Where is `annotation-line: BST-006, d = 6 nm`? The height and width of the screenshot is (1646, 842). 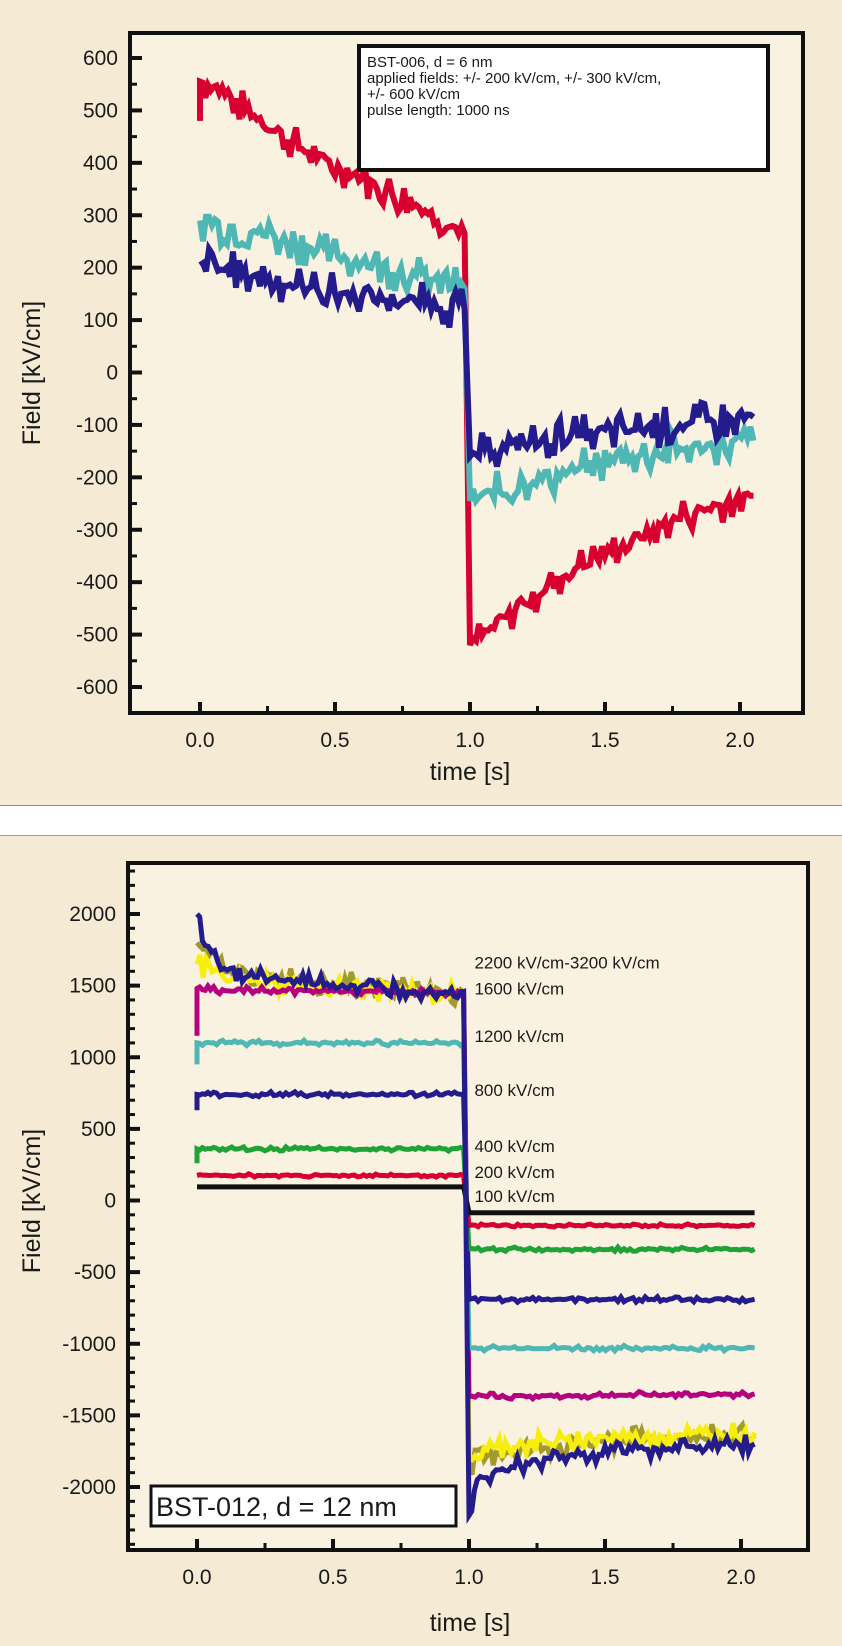 annotation-line: BST-006, d = 6 nm is located at coordinates (430, 62).